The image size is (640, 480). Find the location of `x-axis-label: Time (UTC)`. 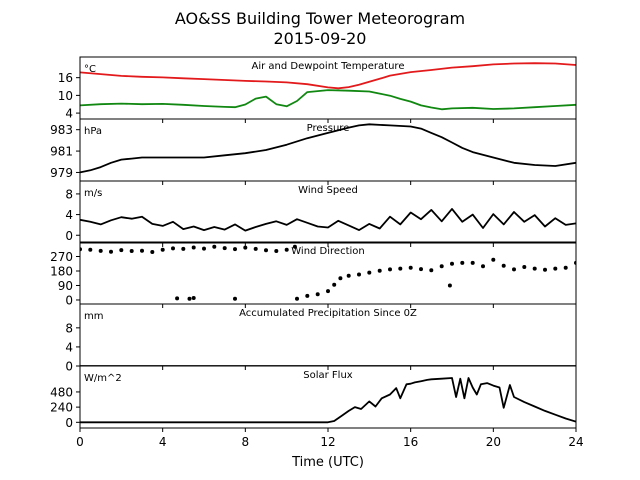

x-axis-label: Time (UTC) is located at coordinates (327, 462).